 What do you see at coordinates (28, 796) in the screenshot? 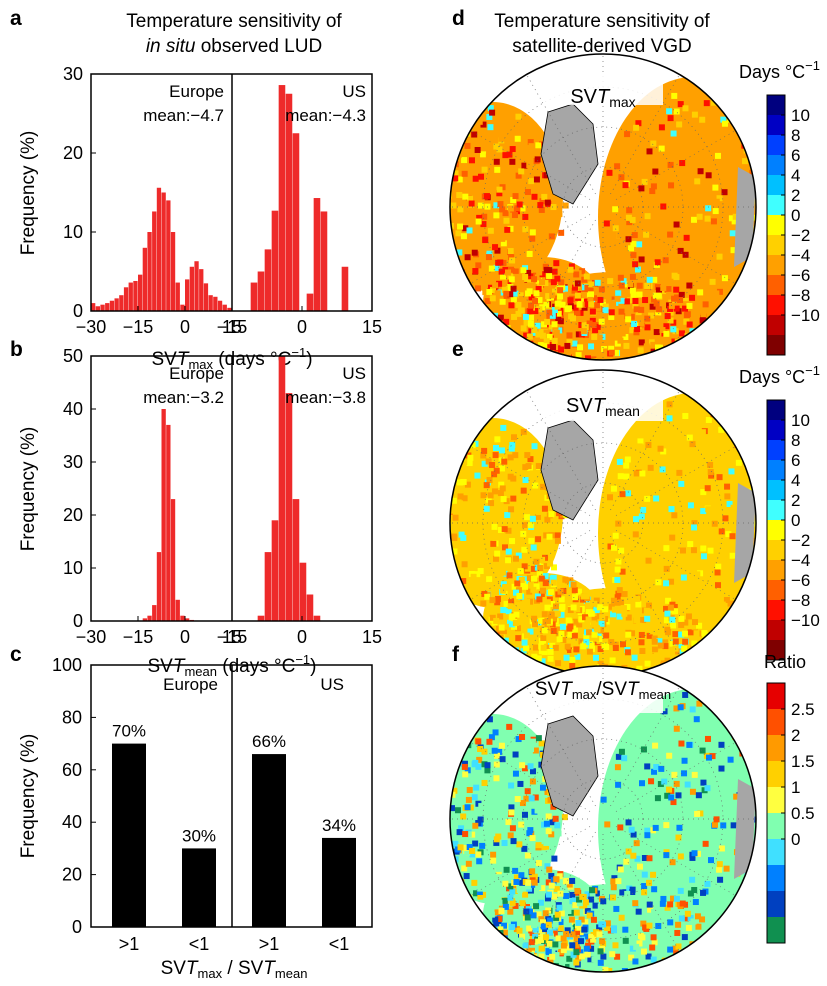
I see `panel-c-ylabel: Frequency (%)` at bounding box center [28, 796].